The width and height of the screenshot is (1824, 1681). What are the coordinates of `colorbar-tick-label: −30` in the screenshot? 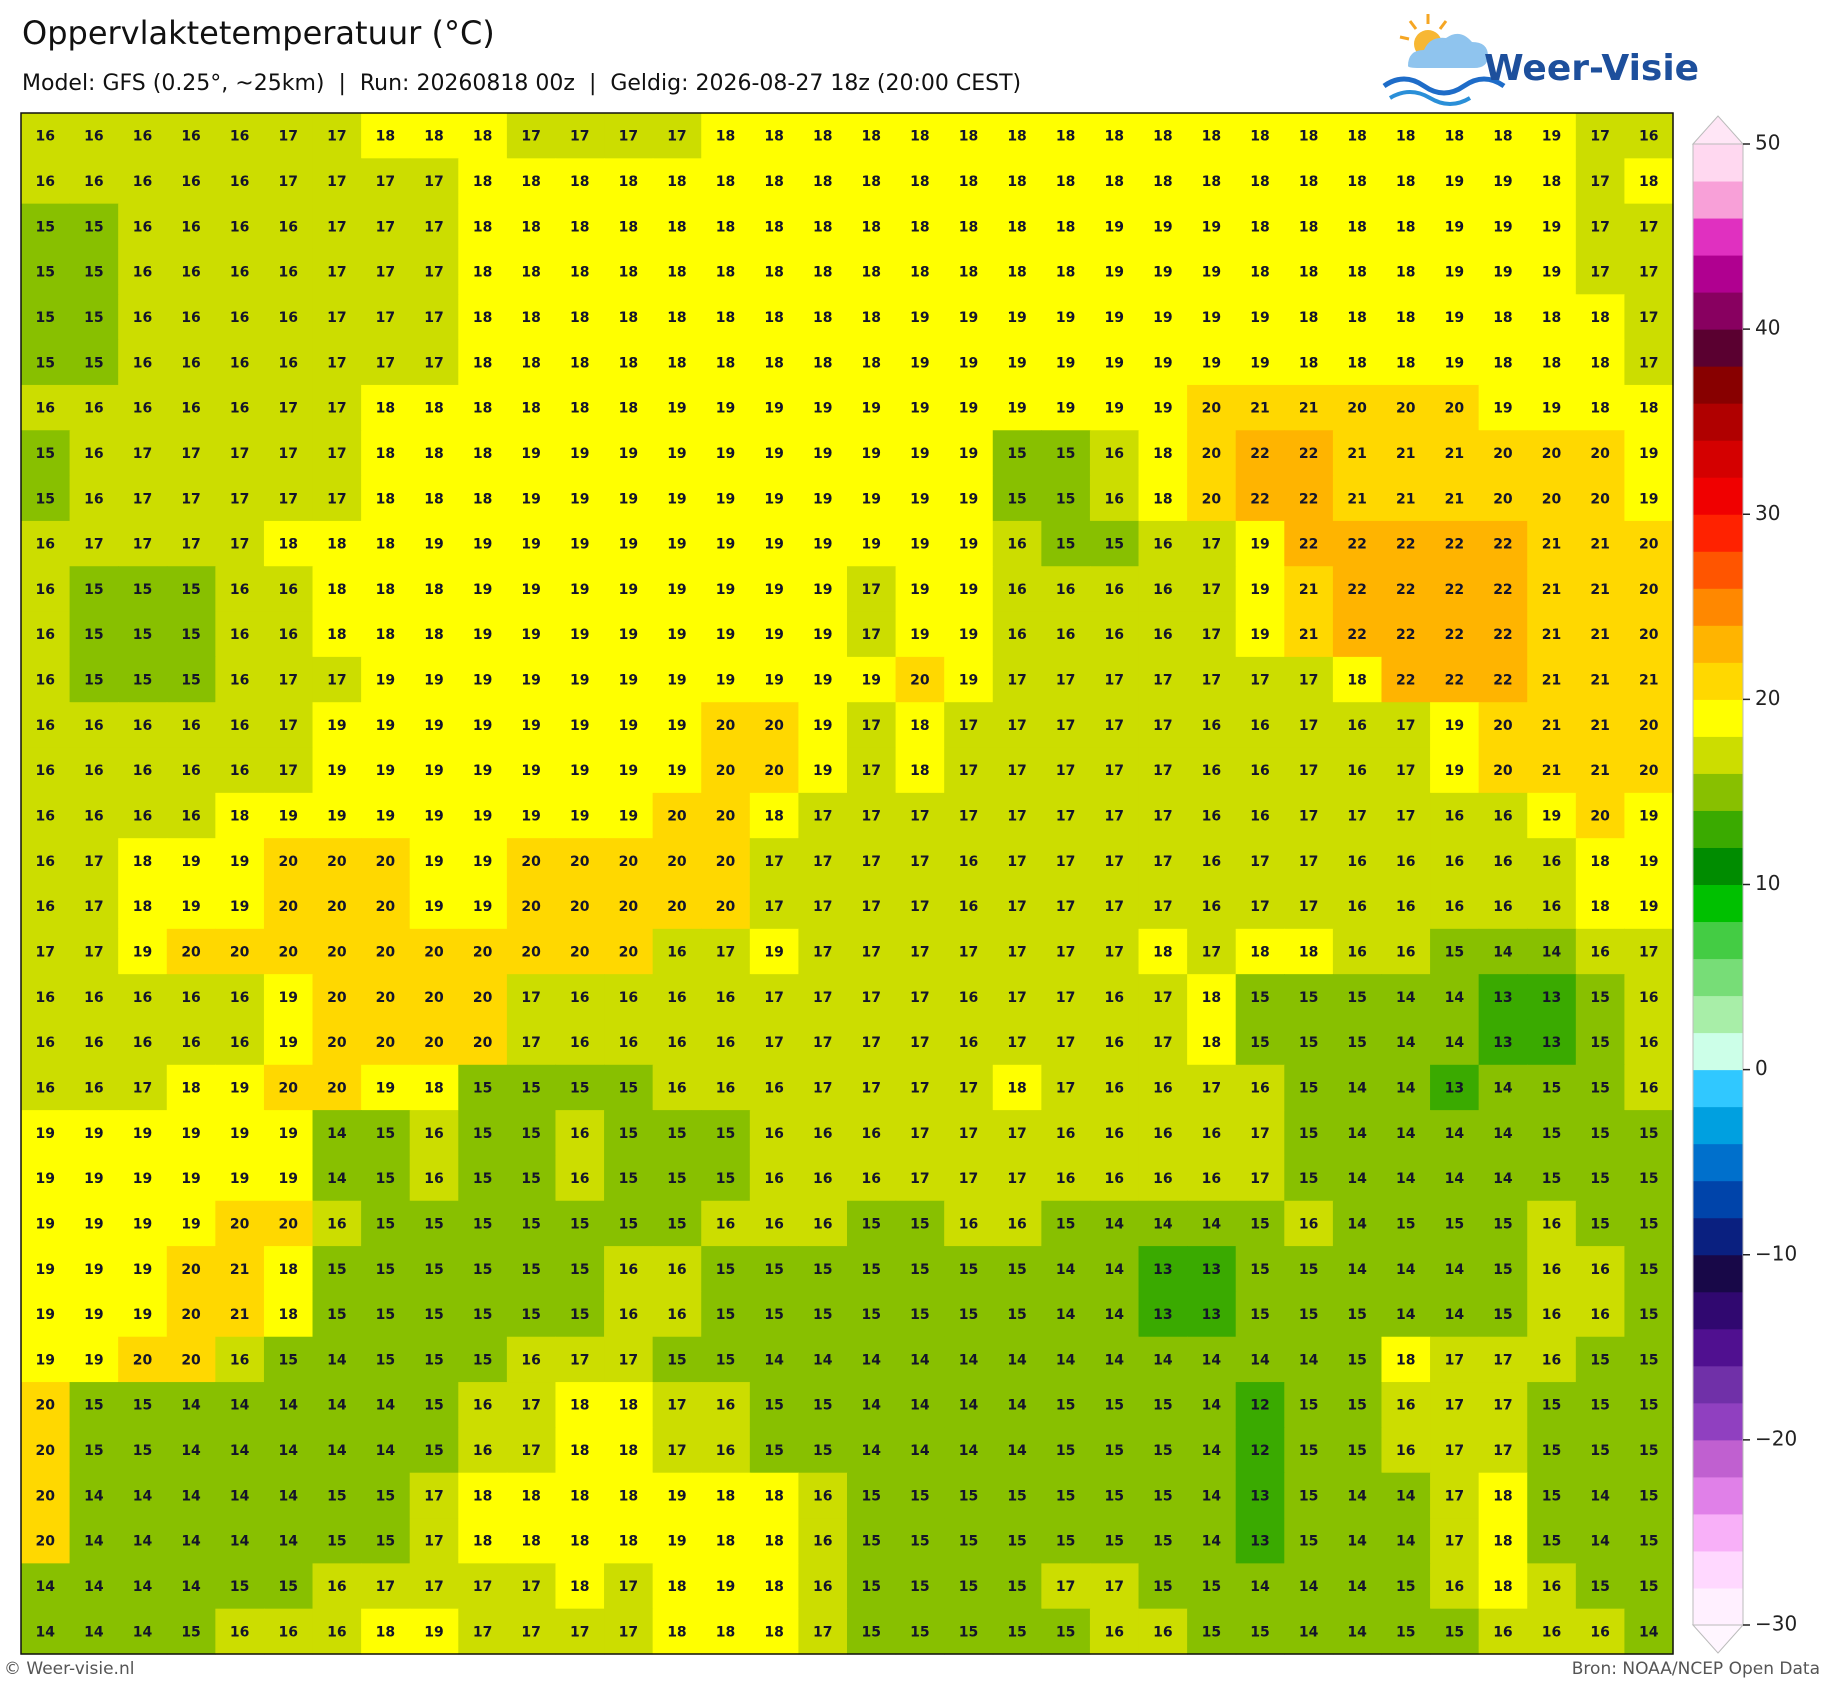 It's located at (1776, 1624).